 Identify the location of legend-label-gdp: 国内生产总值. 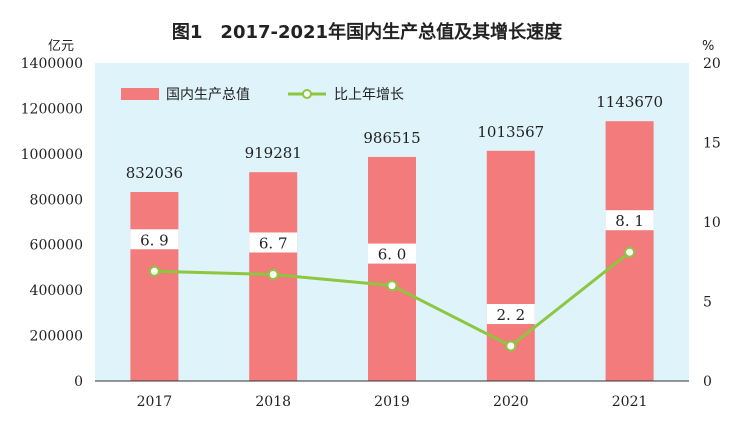
(208, 95).